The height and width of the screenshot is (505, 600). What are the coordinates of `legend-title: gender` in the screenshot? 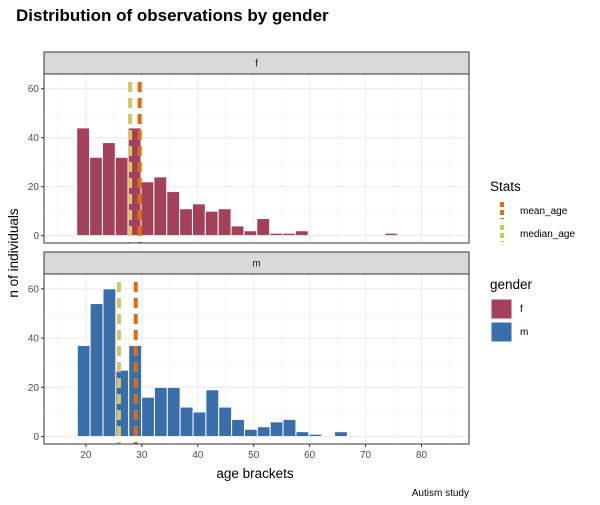 It's located at (511, 284).